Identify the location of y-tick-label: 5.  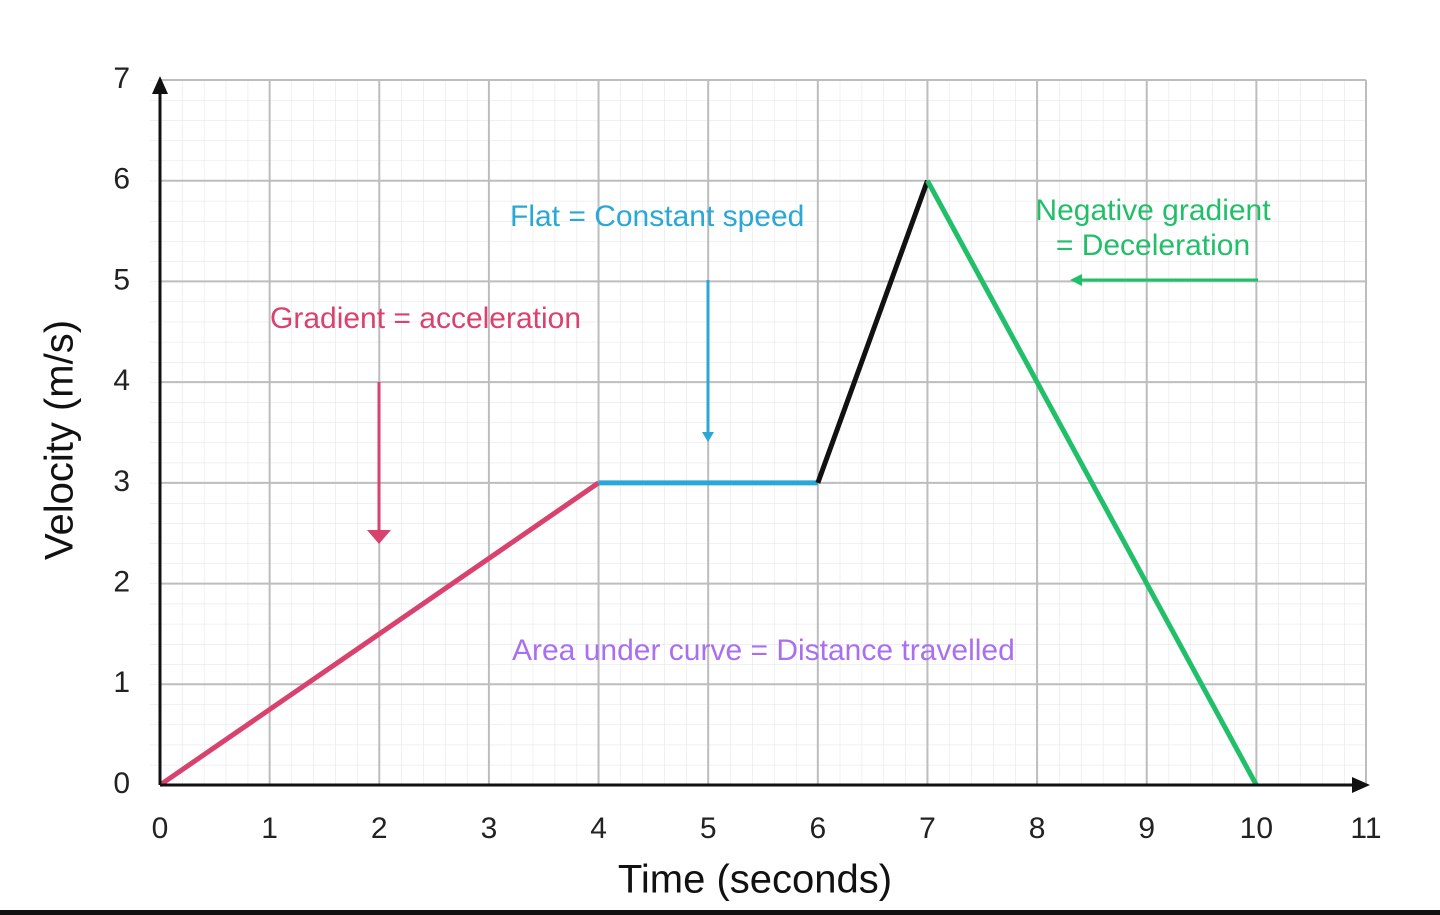
(121, 279).